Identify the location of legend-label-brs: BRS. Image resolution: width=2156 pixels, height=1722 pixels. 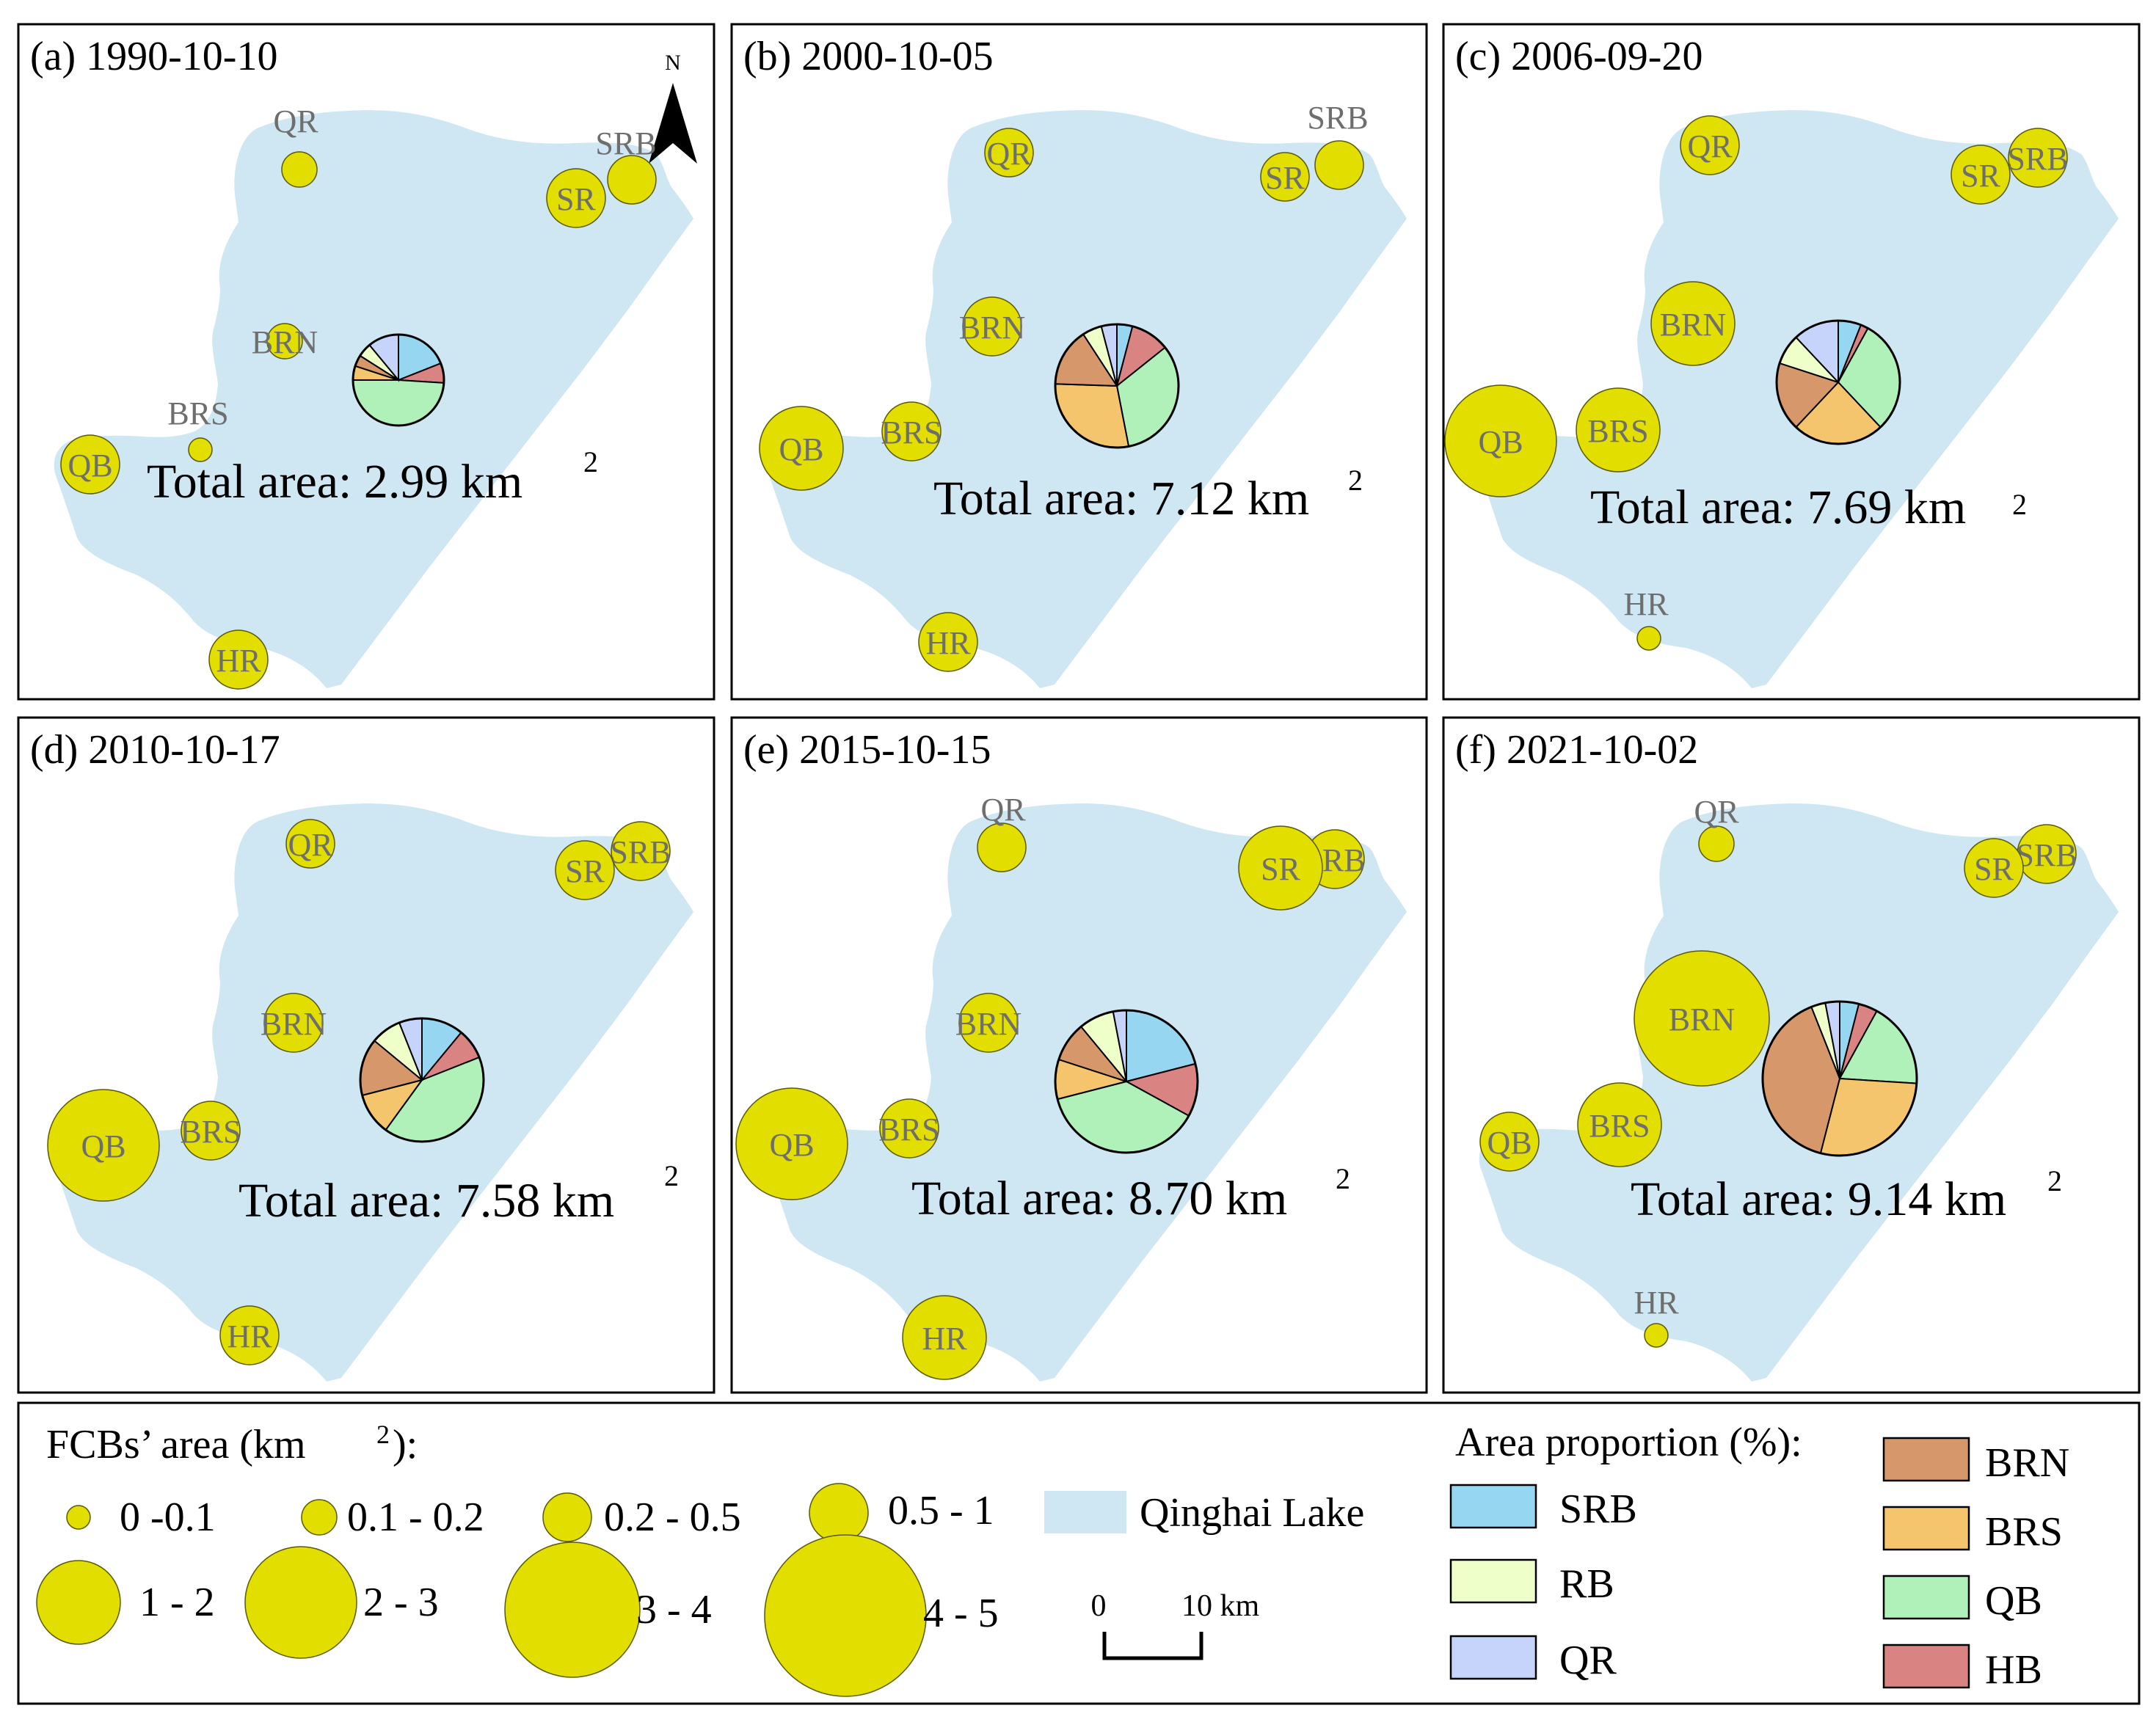
(2024, 1532).